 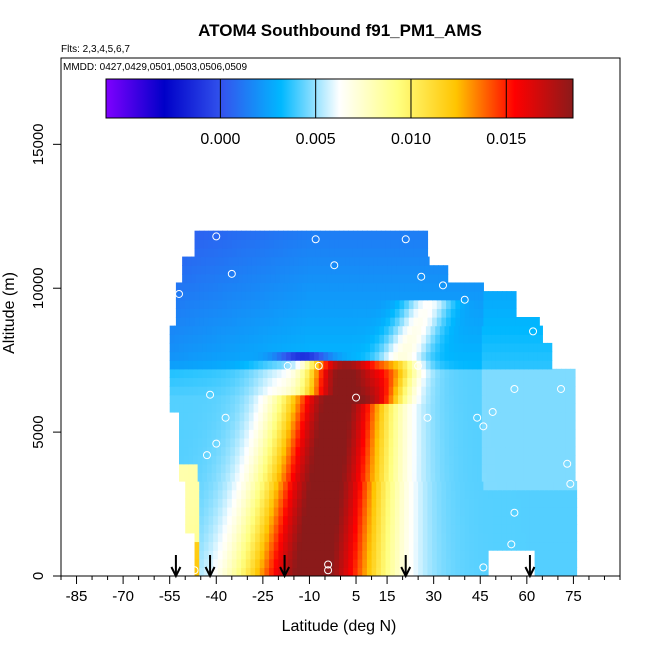 What do you see at coordinates (9, 313) in the screenshot?
I see `y-axis-label: Altitude (m)` at bounding box center [9, 313].